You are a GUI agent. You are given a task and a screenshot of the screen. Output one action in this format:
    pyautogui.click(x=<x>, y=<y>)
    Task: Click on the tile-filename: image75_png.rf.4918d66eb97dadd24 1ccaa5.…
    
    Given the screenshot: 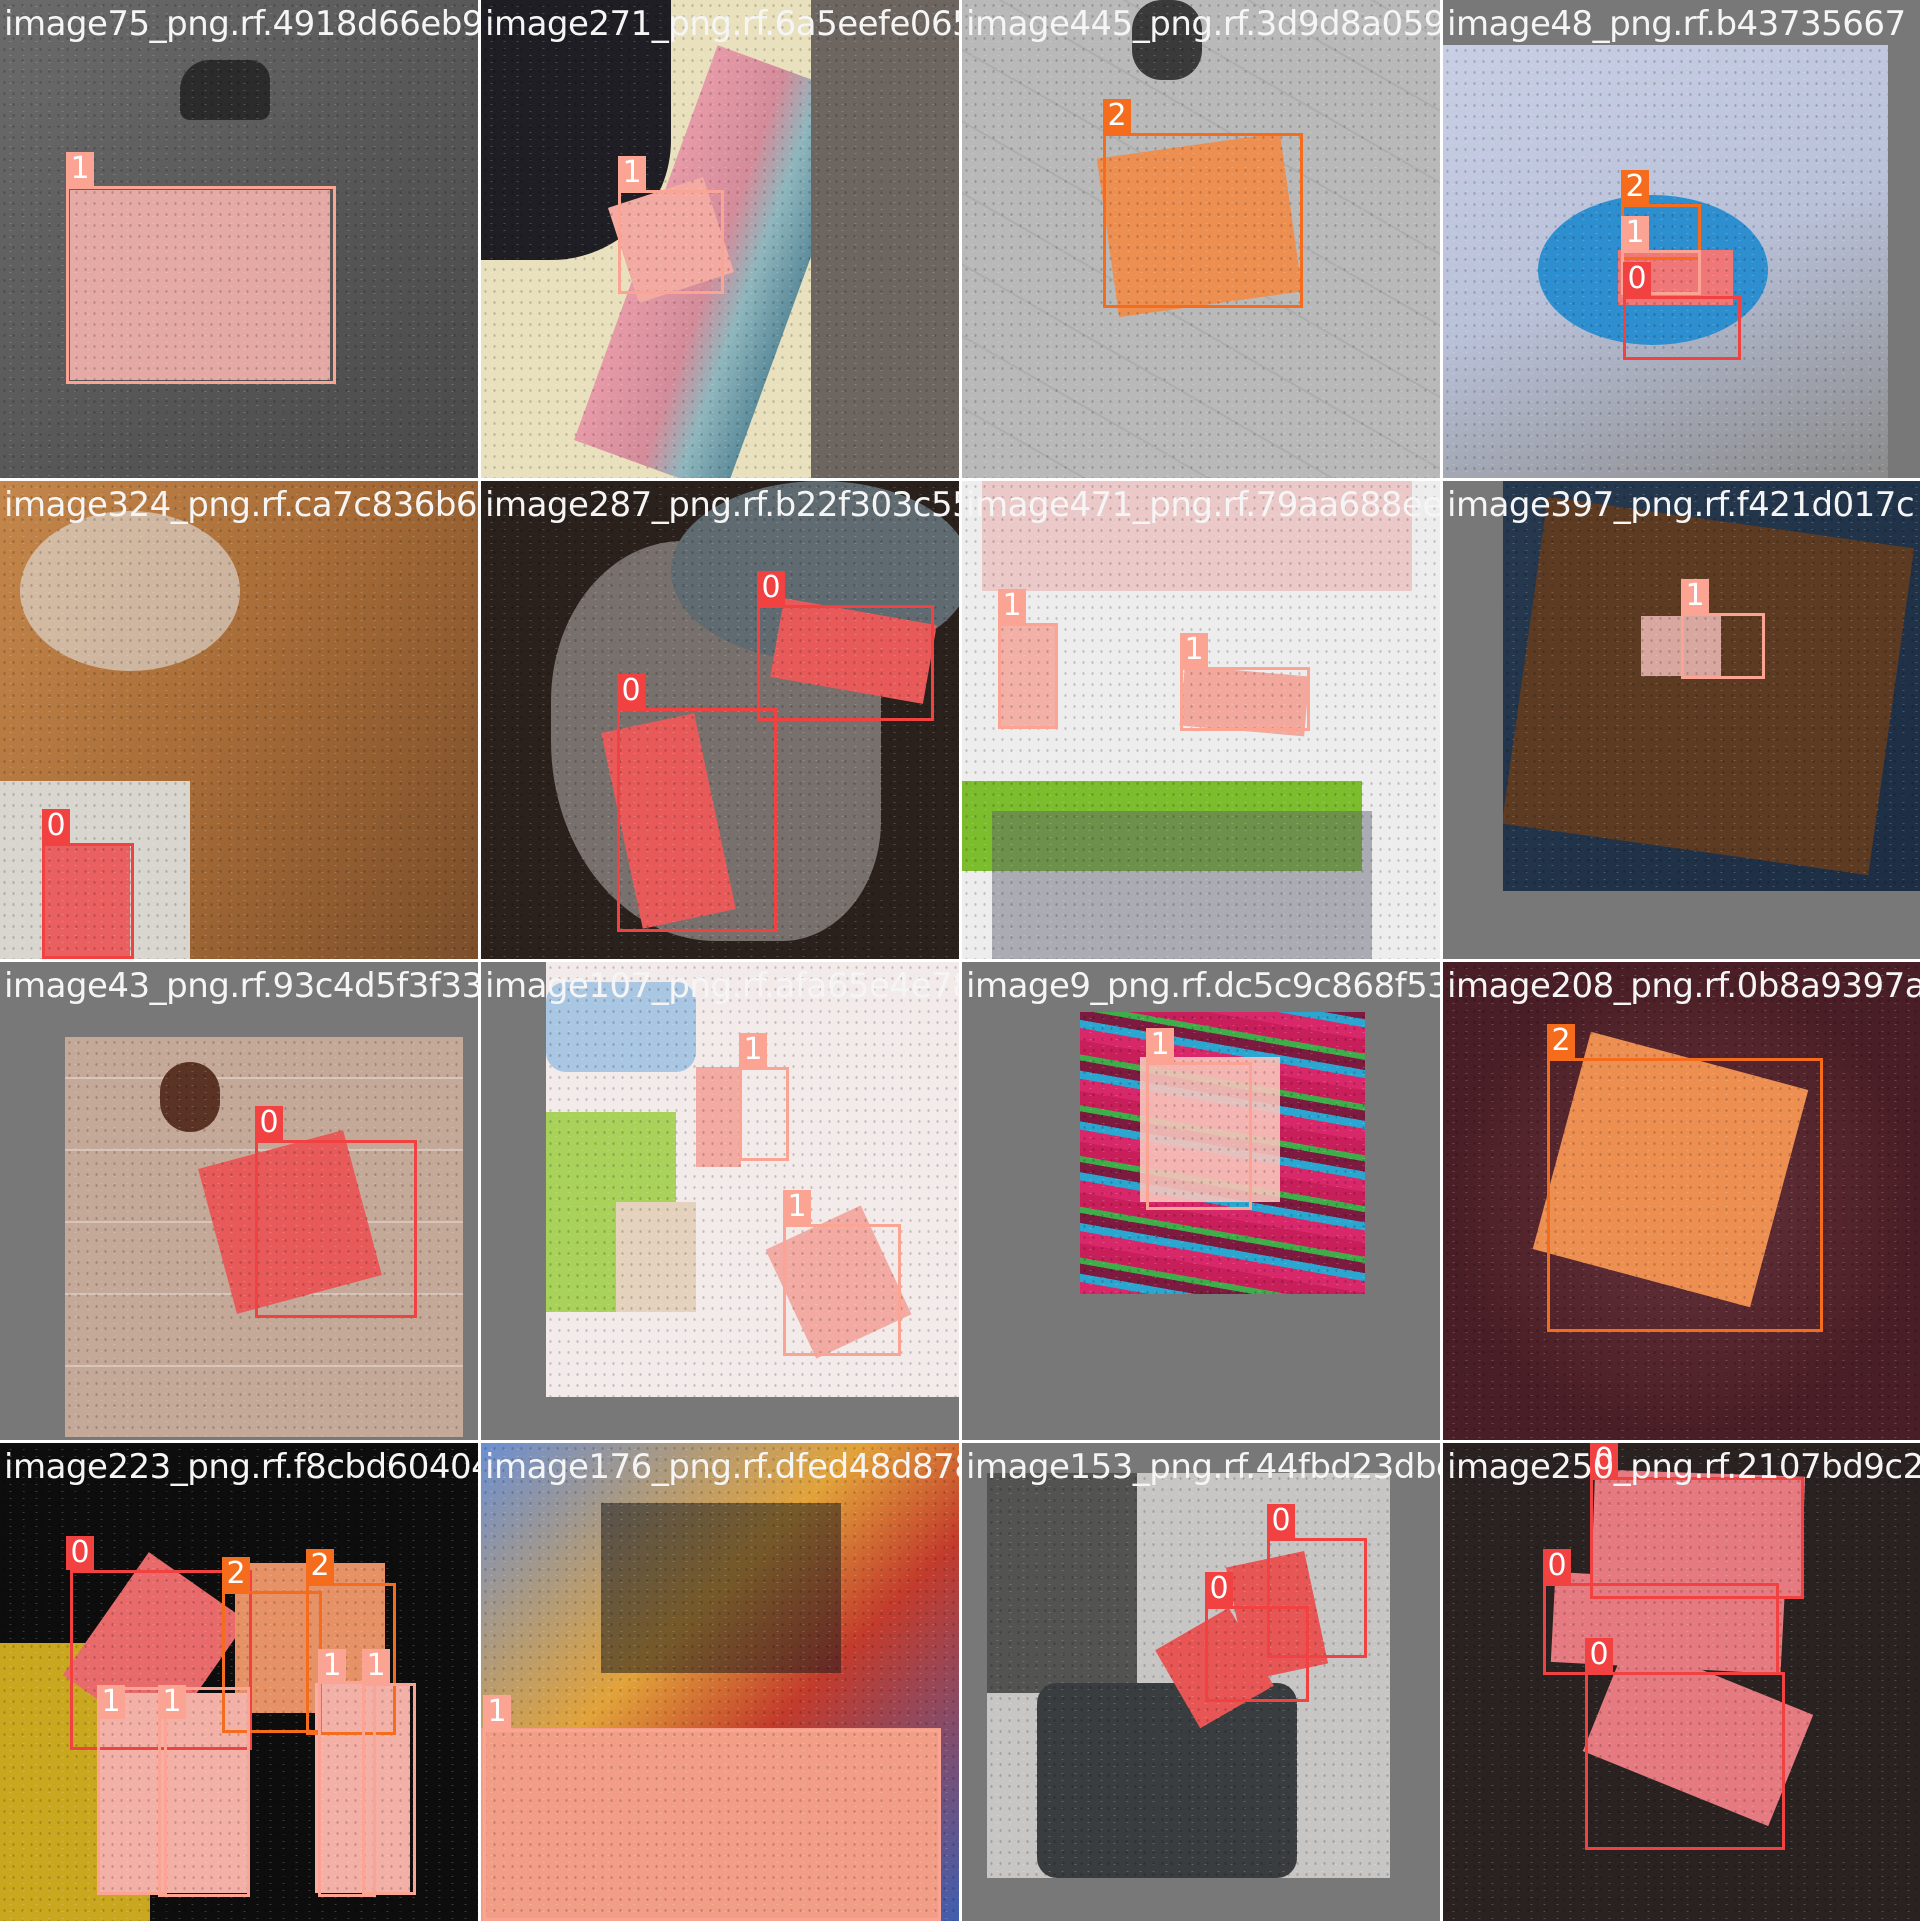 What is the action you would take?
    pyautogui.click(x=241, y=24)
    